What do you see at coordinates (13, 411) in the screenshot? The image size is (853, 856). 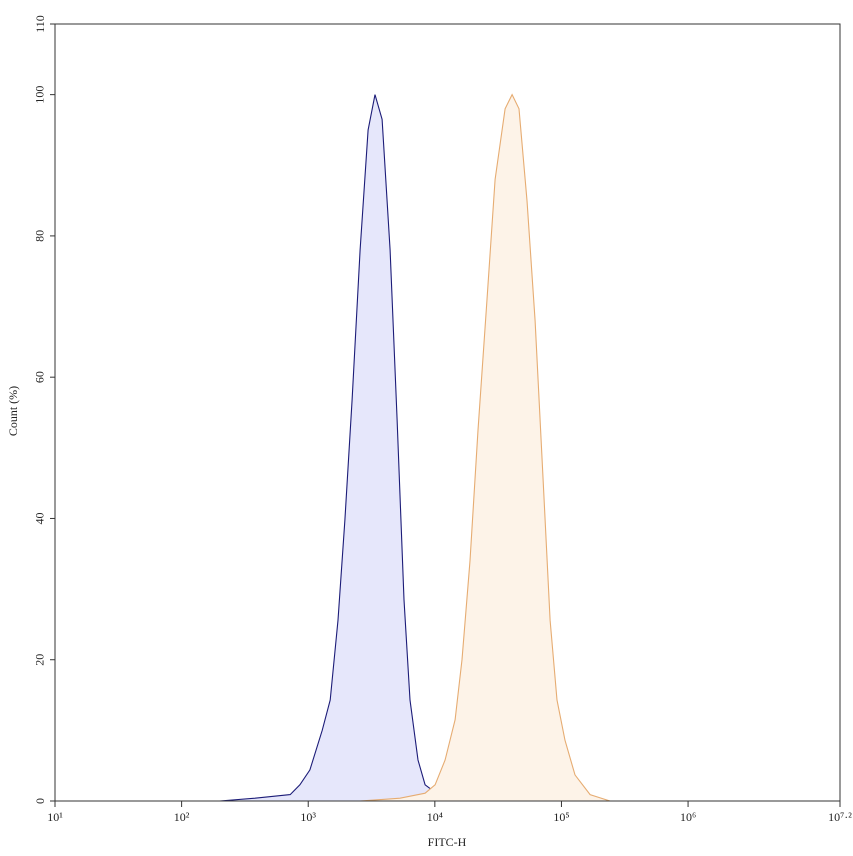 I see `y-axis-label: Count (%)` at bounding box center [13, 411].